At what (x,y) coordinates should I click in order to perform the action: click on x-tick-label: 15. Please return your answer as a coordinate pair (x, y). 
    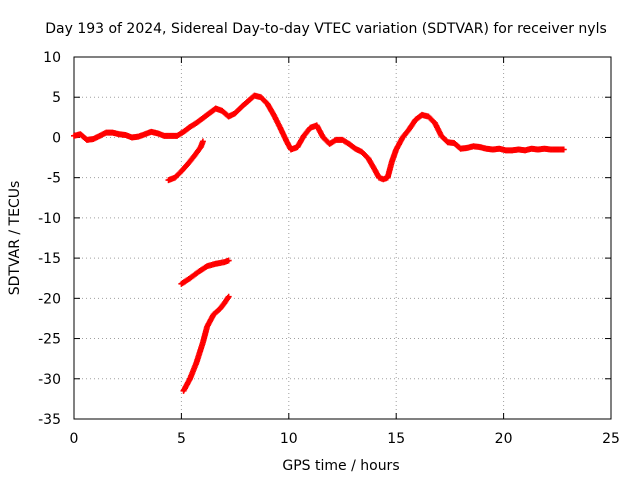
    Looking at the image, I should click on (396, 439).